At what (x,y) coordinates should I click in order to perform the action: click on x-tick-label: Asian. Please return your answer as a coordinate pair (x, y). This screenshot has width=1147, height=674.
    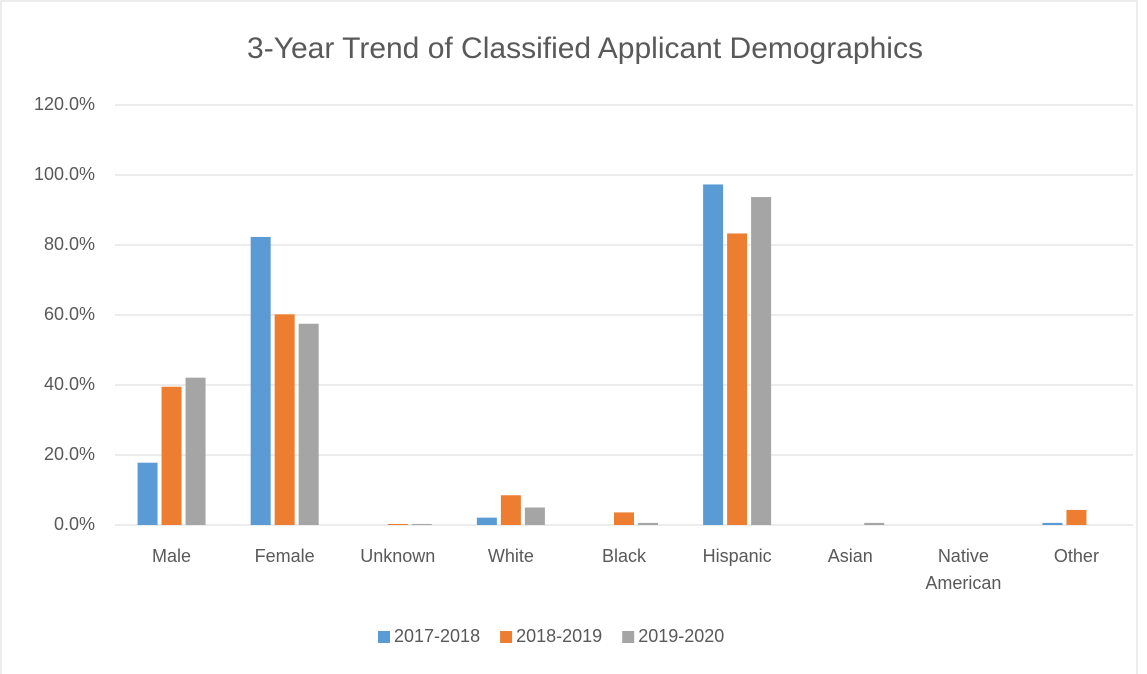
    Looking at the image, I should click on (850, 556).